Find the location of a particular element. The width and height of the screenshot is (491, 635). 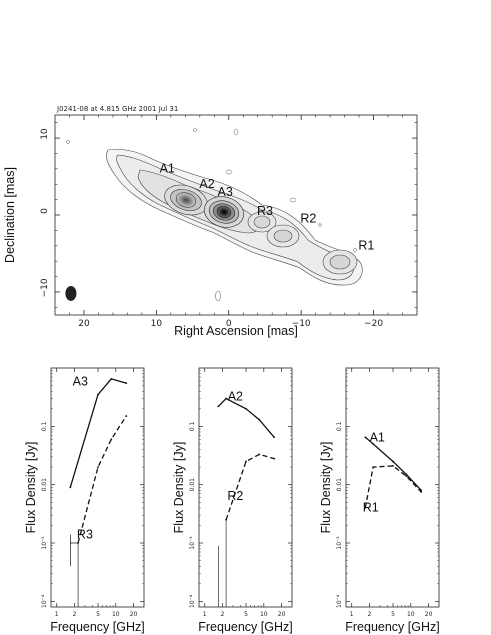

series-label-a1: A1 is located at coordinates (377, 437).